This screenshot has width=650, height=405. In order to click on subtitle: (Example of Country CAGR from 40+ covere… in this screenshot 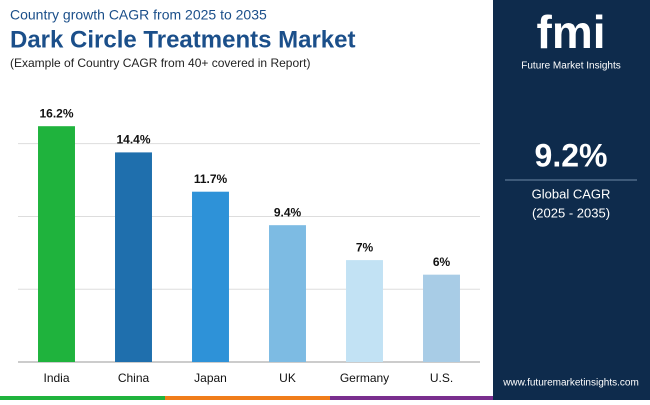, I will do `click(160, 63)`.